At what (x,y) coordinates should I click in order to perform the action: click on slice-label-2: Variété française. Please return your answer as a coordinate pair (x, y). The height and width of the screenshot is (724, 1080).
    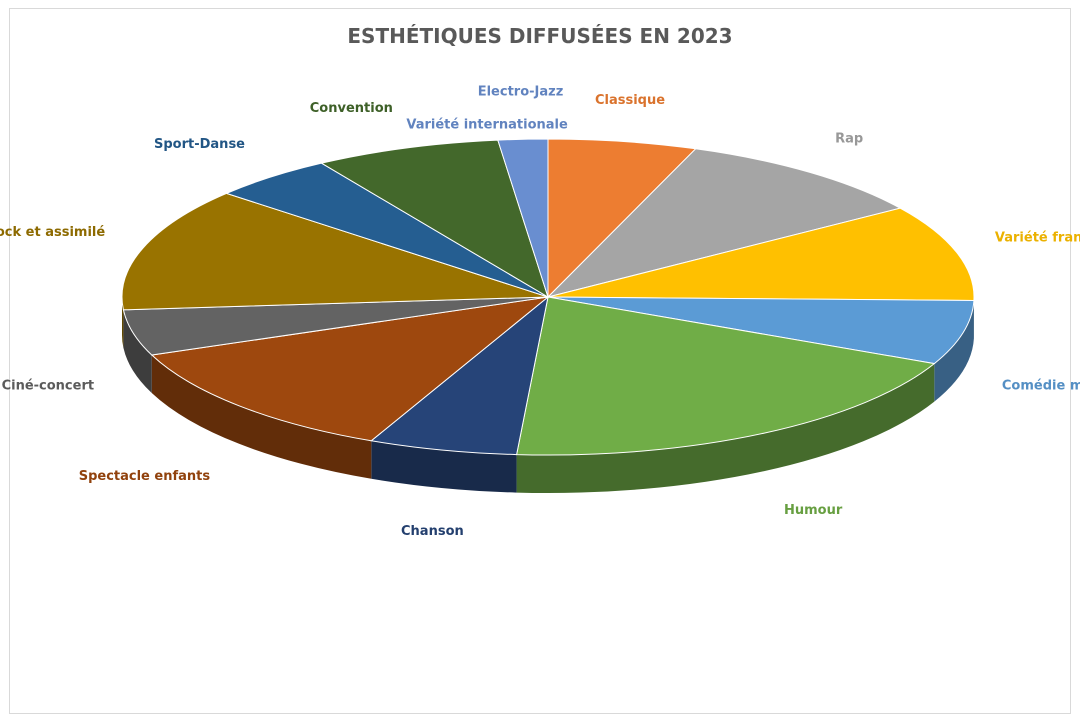
    Looking at the image, I should click on (1037, 237).